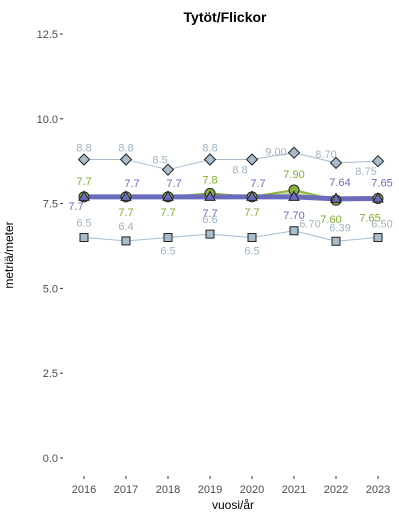  Describe the element at coordinates (336, 490) in the screenshot. I see `x-tick-label: 2022` at that location.